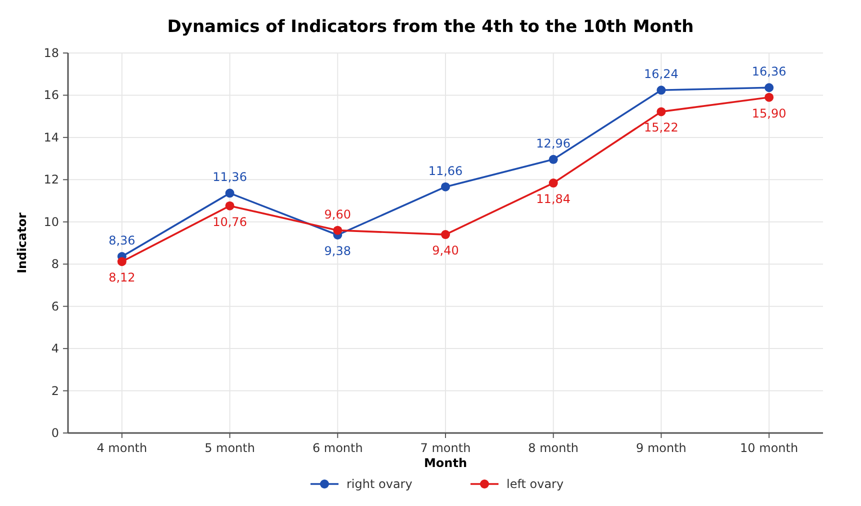 The width and height of the screenshot is (861, 506). I want to click on y-tick-label: 8, so click(55, 264).